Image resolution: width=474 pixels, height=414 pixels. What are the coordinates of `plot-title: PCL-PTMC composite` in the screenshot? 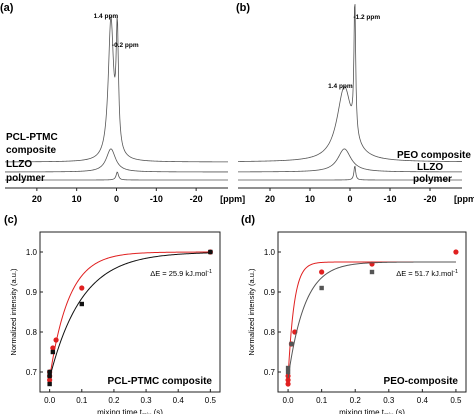 It's located at (160, 381).